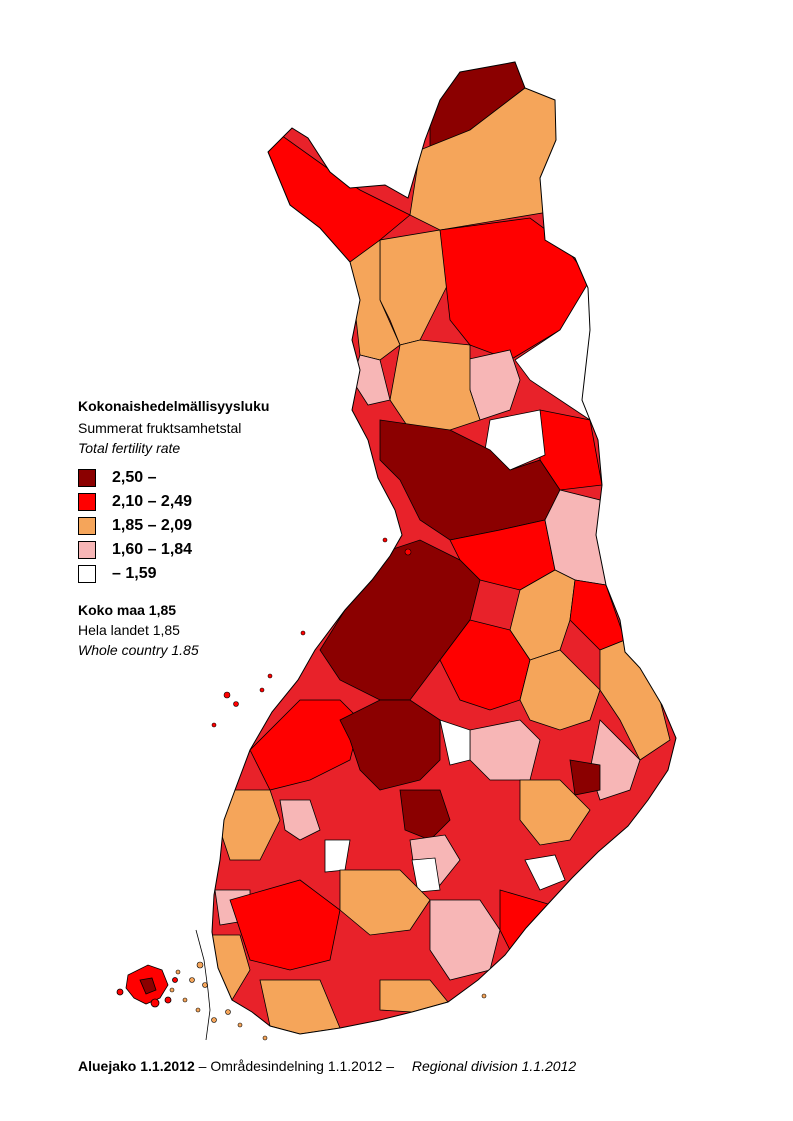 This screenshot has width=793, height=1121. Describe the element at coordinates (198, 574) in the screenshot. I see `legend-item: – 1,59` at that location.